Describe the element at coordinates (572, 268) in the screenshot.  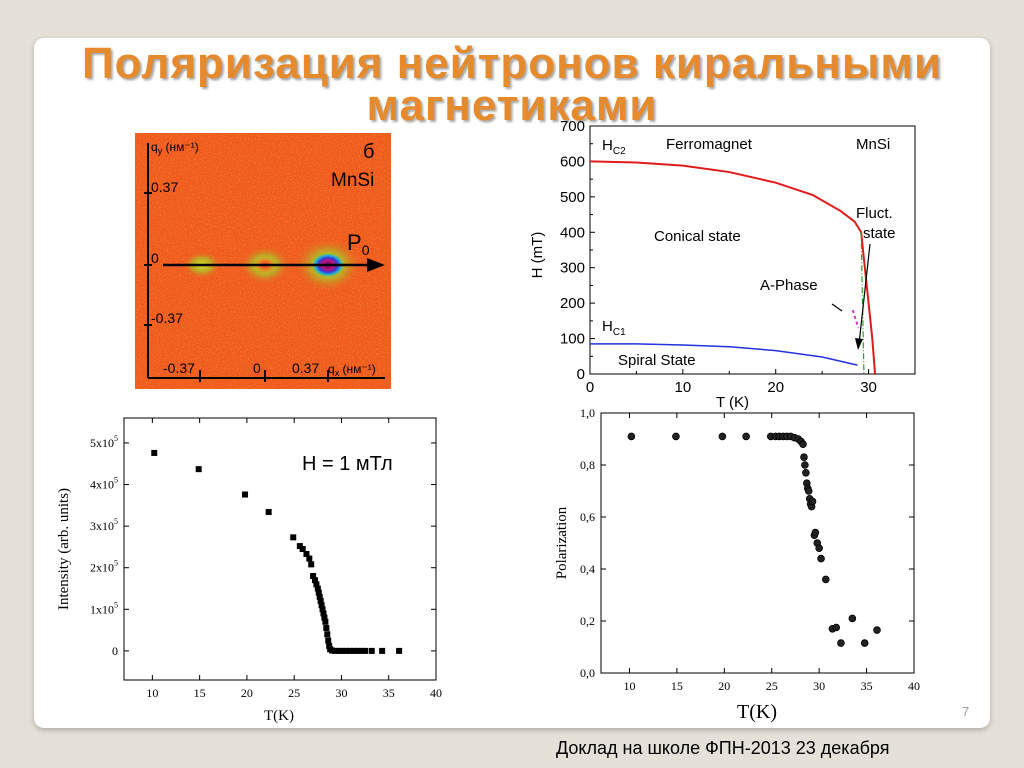
I see `phase-y-tick-label: 300` at that location.